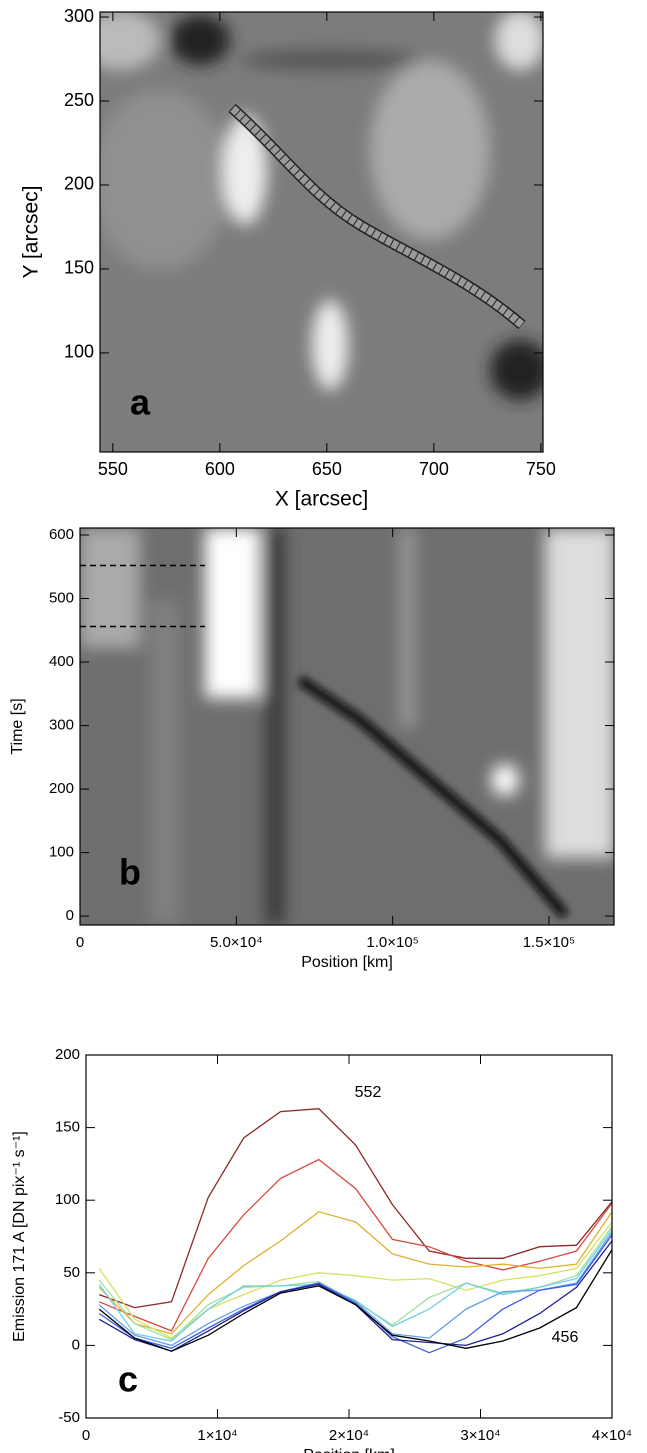 This screenshot has height=1453, width=647. I want to click on y-tick-label: -50, so click(69, 1417).